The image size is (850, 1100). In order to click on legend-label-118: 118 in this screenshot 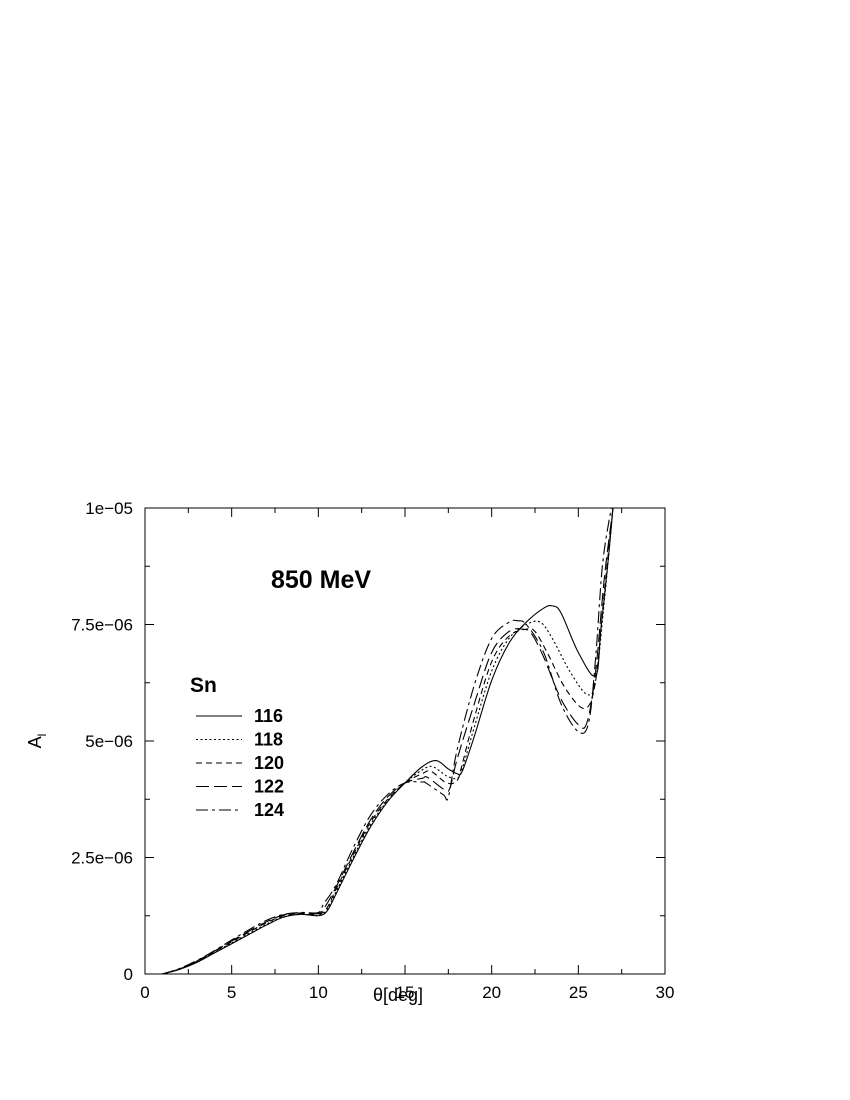, I will do `click(268, 740)`.